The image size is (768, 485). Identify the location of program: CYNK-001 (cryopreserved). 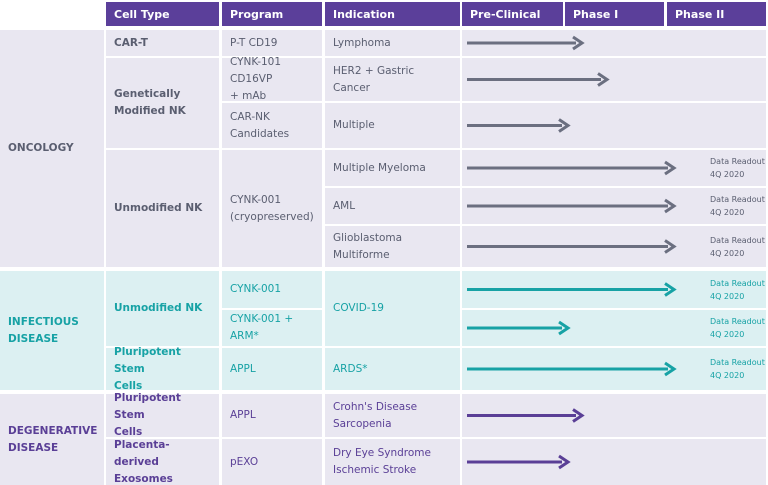
(272, 208).